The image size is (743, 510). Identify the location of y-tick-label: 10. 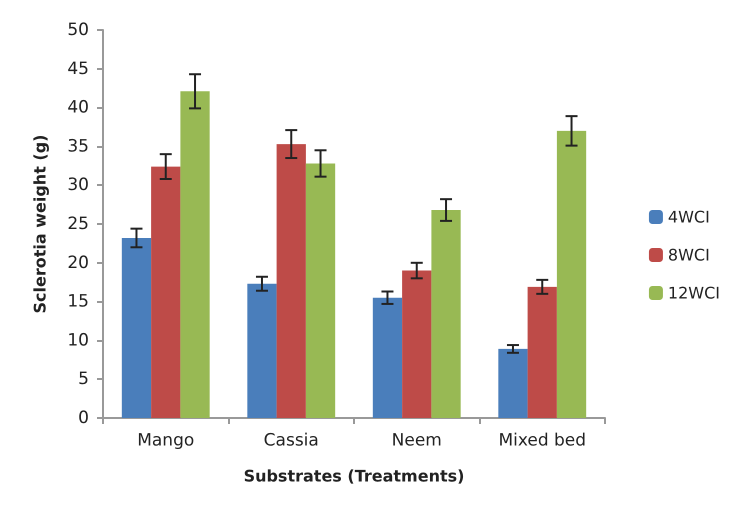
(78, 340).